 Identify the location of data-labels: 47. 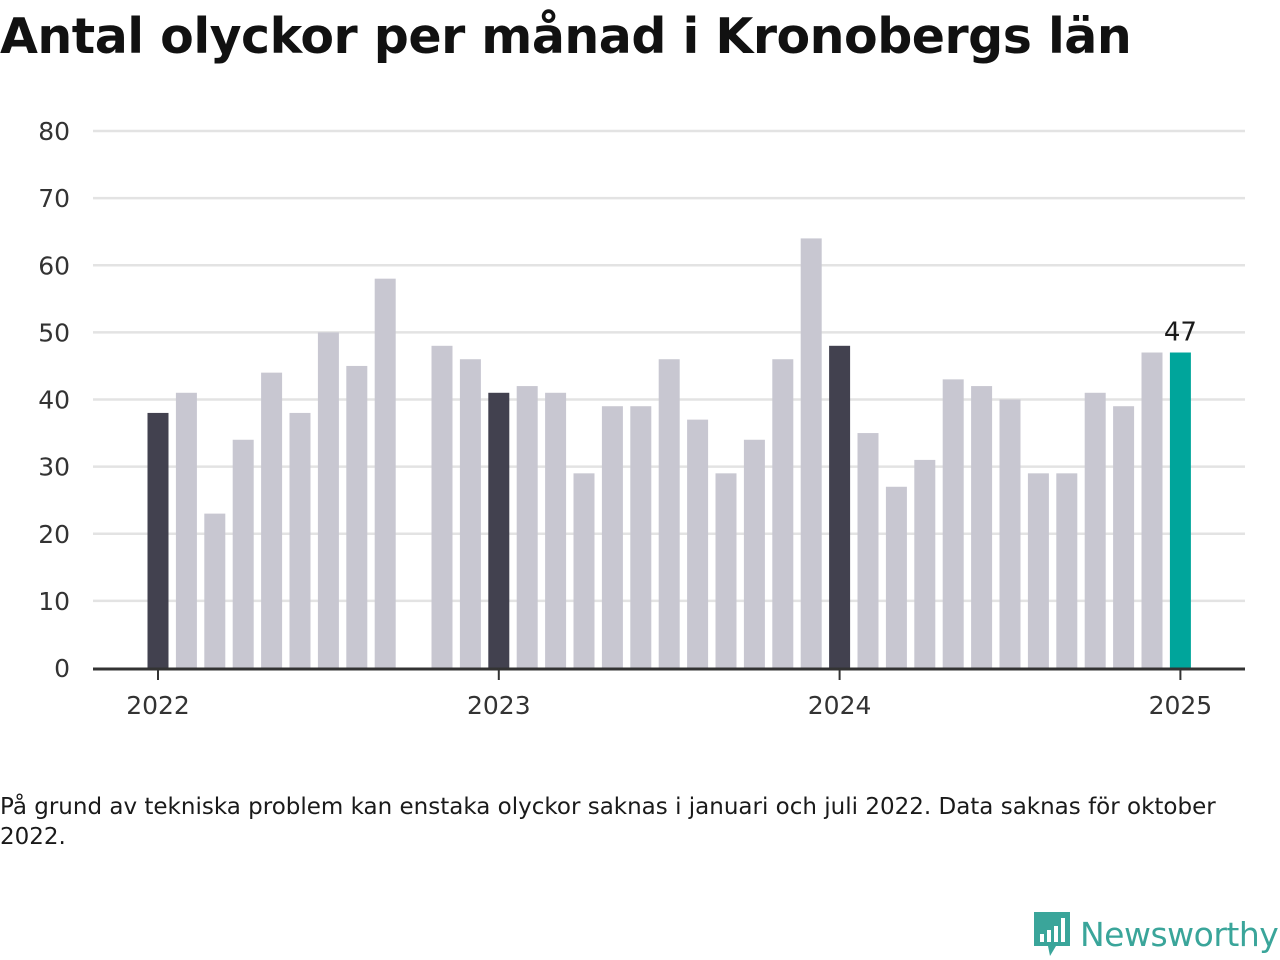
(1180, 333).